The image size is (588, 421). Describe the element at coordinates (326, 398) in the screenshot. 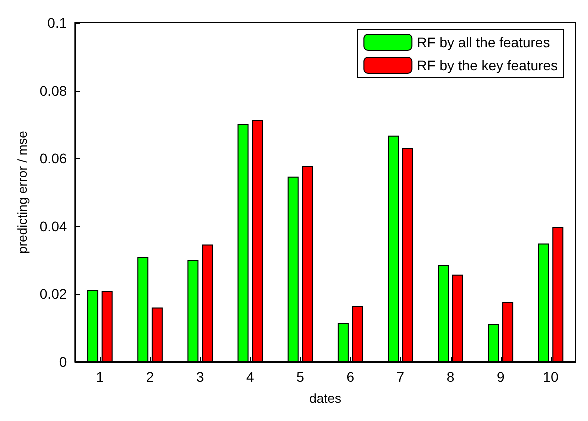

I see `x-axis-title: dates` at that location.